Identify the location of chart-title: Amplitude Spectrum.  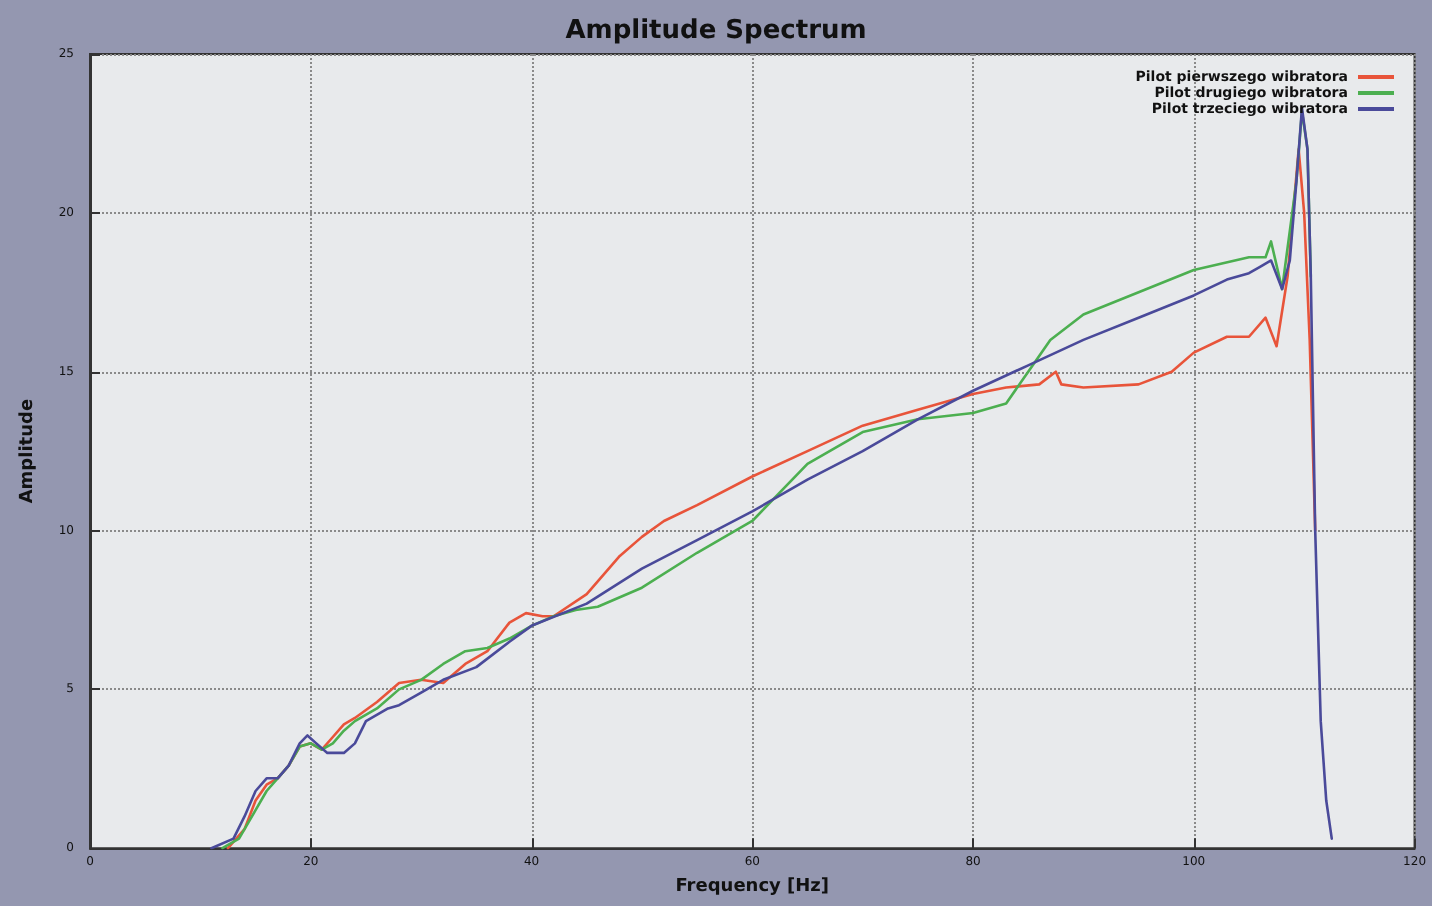
(716, 31).